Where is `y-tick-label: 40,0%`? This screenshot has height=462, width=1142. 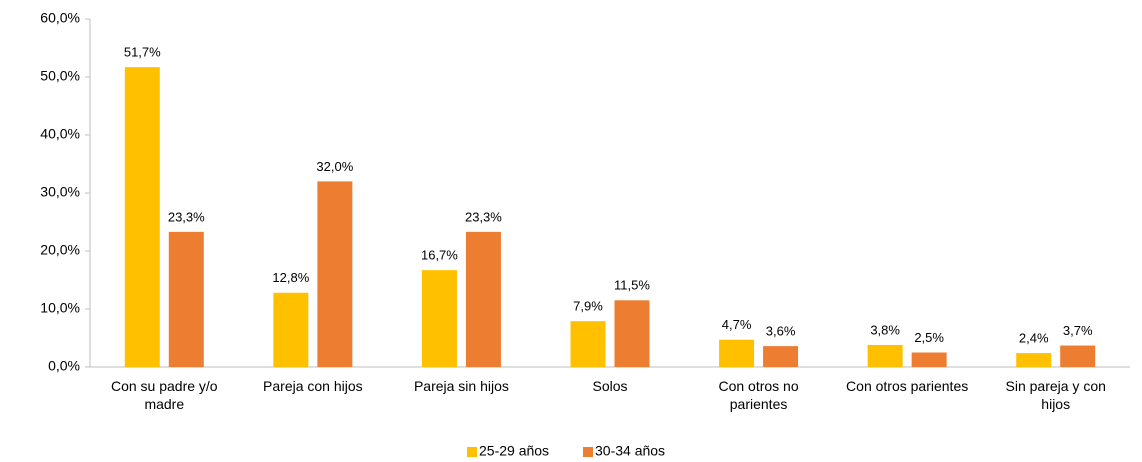
y-tick-label: 40,0% is located at coordinates (60, 134).